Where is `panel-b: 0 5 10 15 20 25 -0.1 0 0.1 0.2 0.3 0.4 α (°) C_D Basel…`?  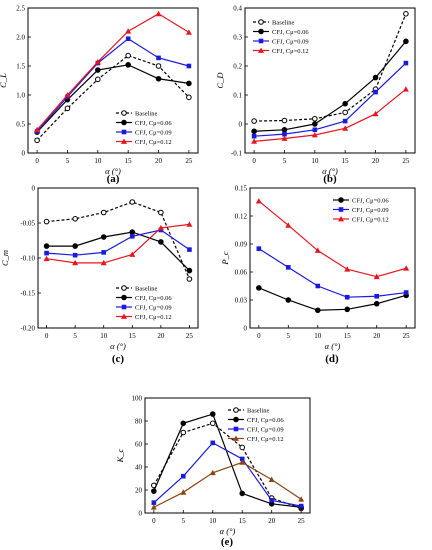 panel-b: 0 5 10 15 20 25 -0.1 0 0.1 0.2 0.3 0.4 α (°) C_D Basel… is located at coordinates (315, 90).